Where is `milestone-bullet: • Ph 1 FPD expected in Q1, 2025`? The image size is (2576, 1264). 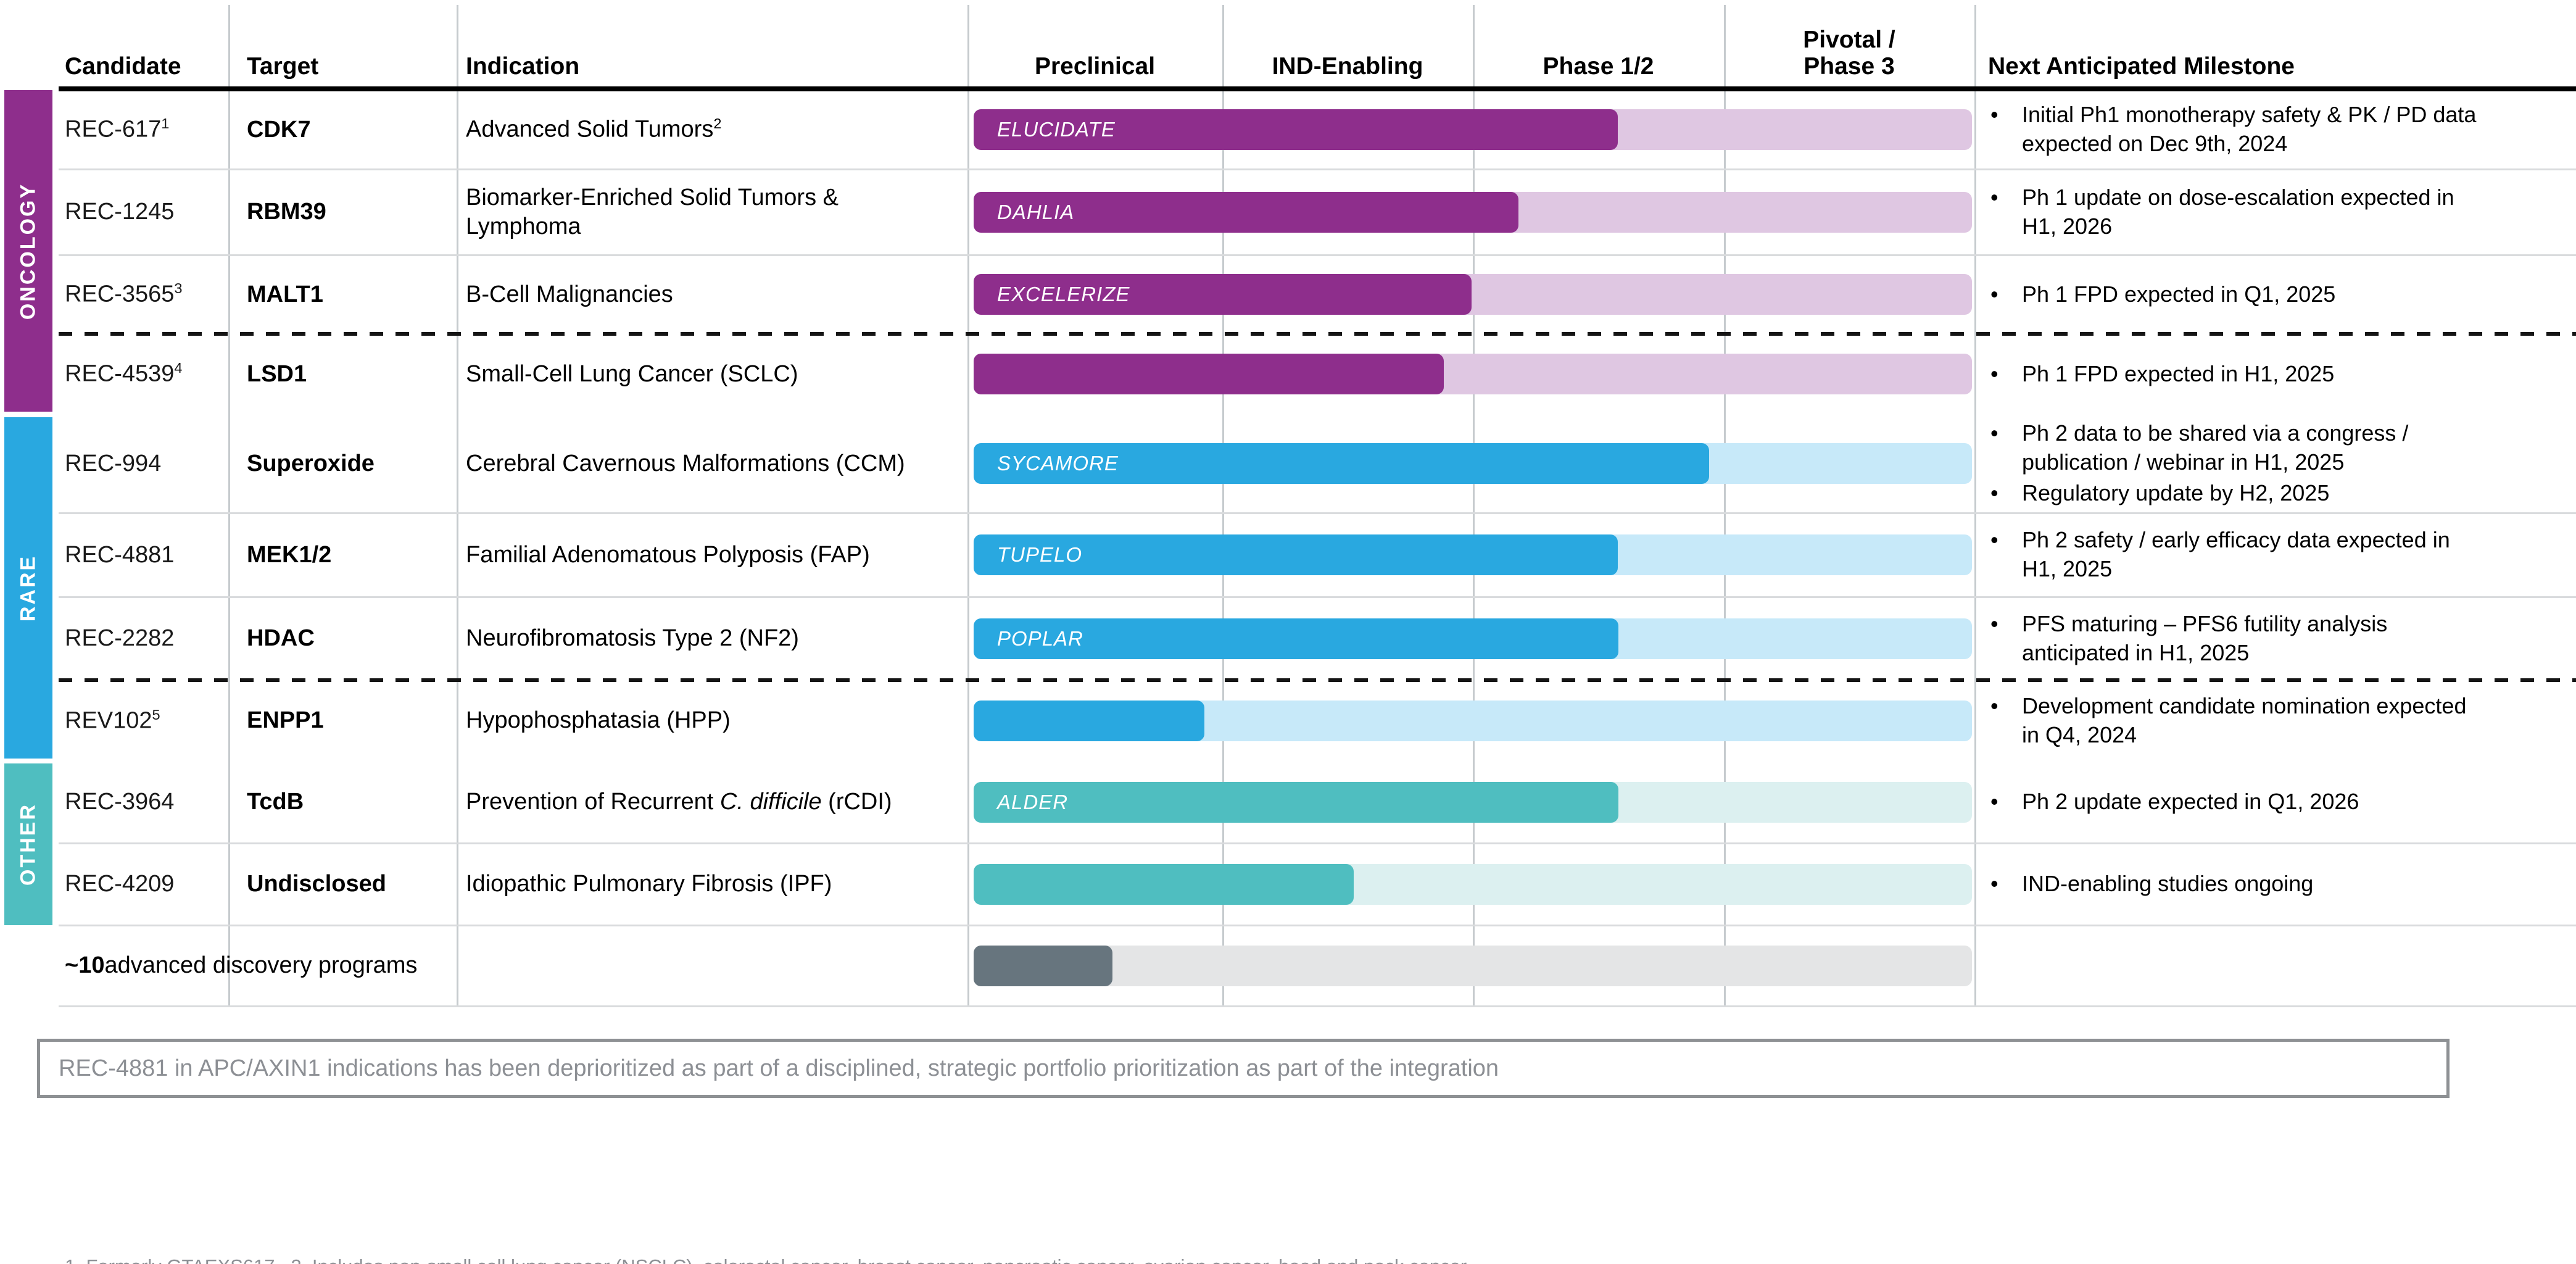
milestone-bullet: • Ph 1 FPD expected in Q1, 2025 is located at coordinates (2235, 294).